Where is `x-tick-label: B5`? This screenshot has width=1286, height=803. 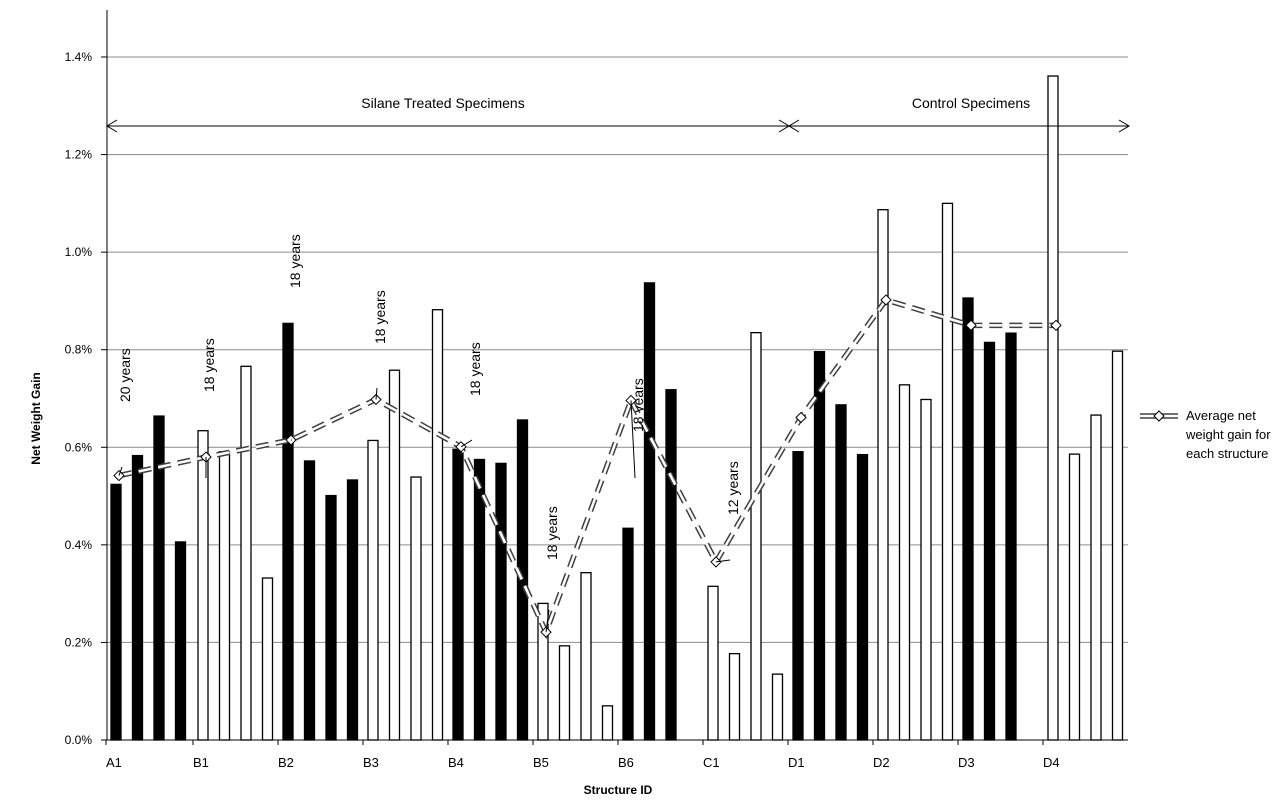
x-tick-label: B5 is located at coordinates (541, 762).